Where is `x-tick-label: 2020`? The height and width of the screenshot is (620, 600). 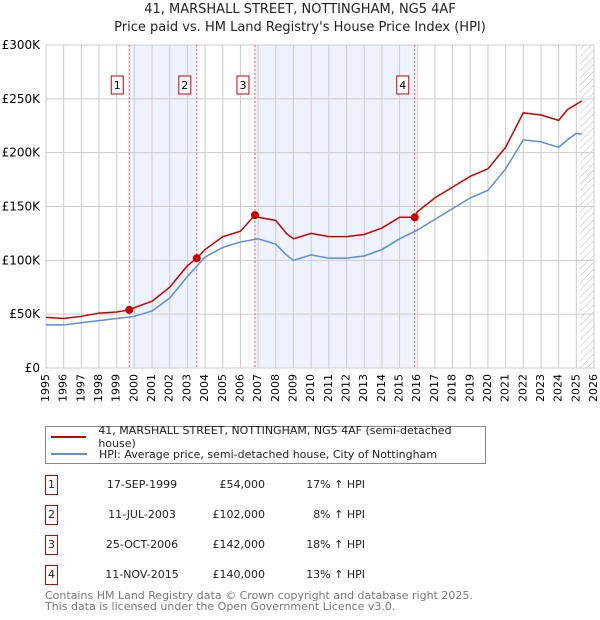 x-tick-label: 2020 is located at coordinates (487, 388).